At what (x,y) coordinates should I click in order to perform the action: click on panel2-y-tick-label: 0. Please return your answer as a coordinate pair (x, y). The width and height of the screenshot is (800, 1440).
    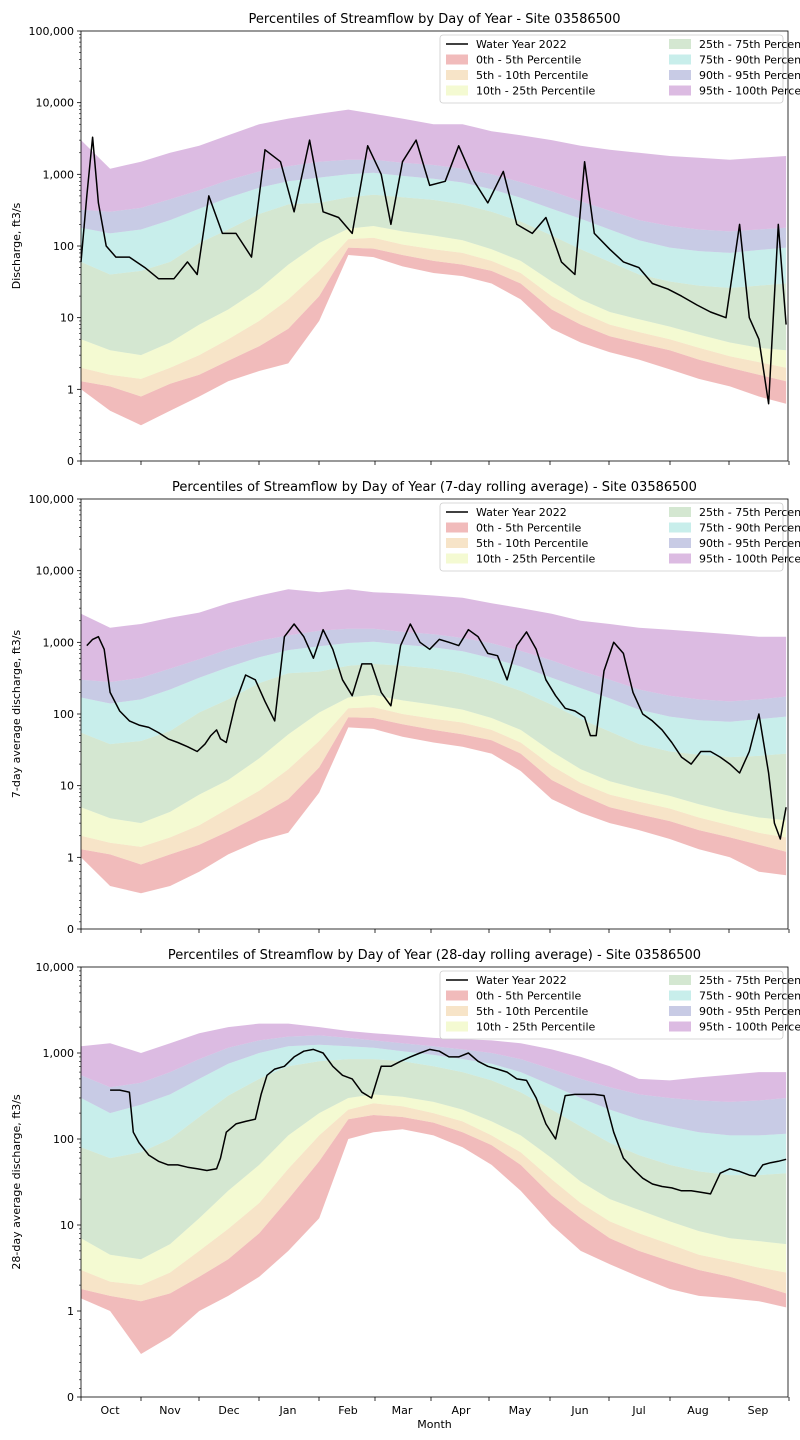
    Looking at the image, I should click on (70, 929).